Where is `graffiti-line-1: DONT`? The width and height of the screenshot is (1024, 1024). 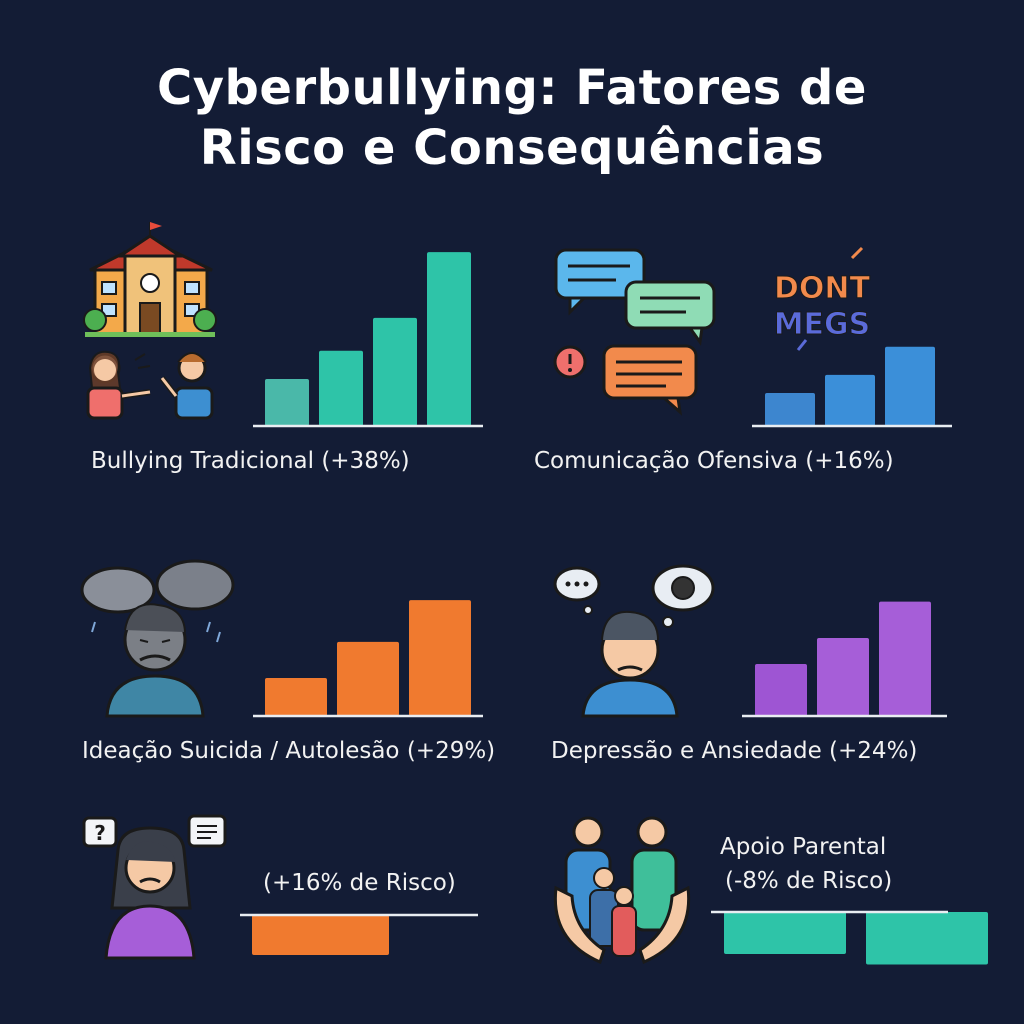
graffiti-line-1: DONT is located at coordinates (822, 288).